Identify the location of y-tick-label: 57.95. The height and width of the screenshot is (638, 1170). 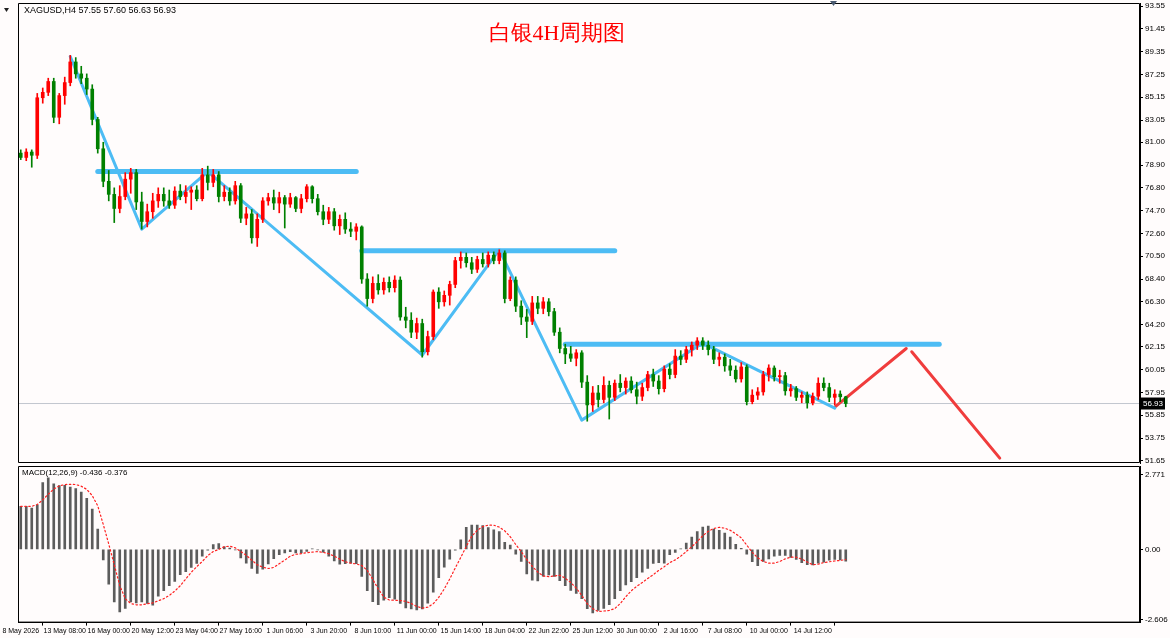
(1155, 392).